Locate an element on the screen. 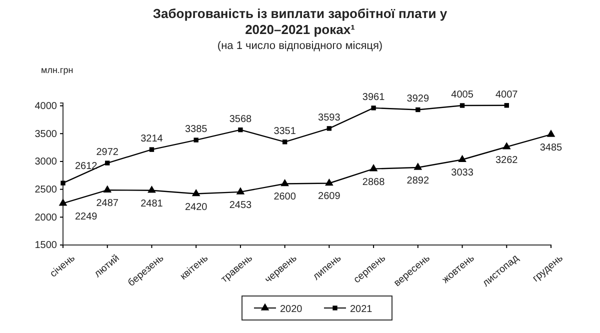  y-tick-label: 2000 is located at coordinates (46, 218).